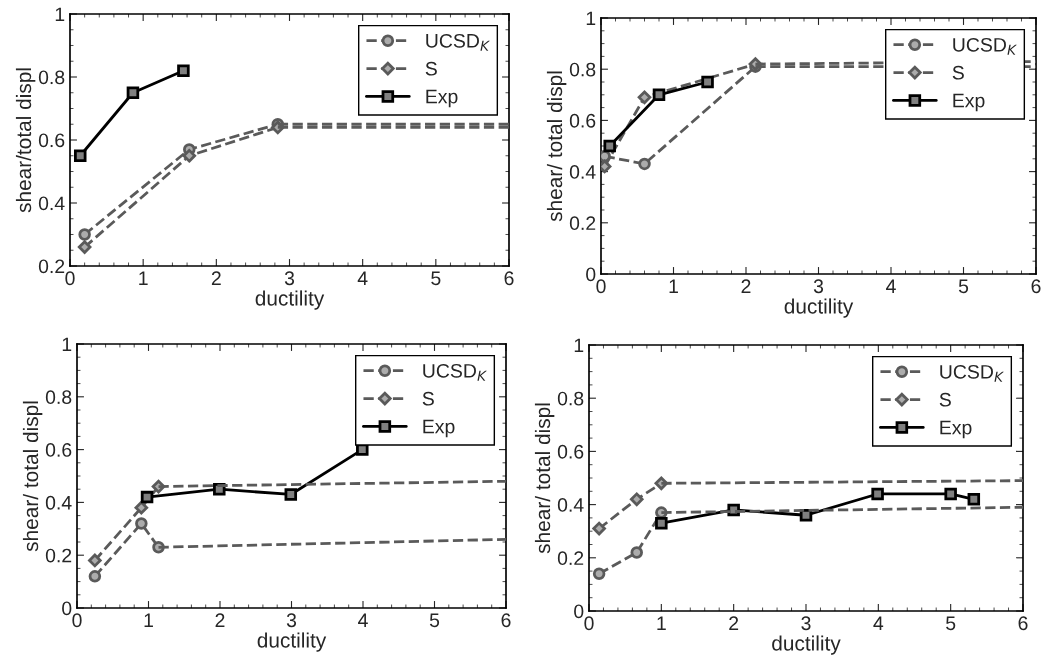  Describe the element at coordinates (25, 140) in the screenshot. I see `y-axis-title: shear/total displ` at that location.